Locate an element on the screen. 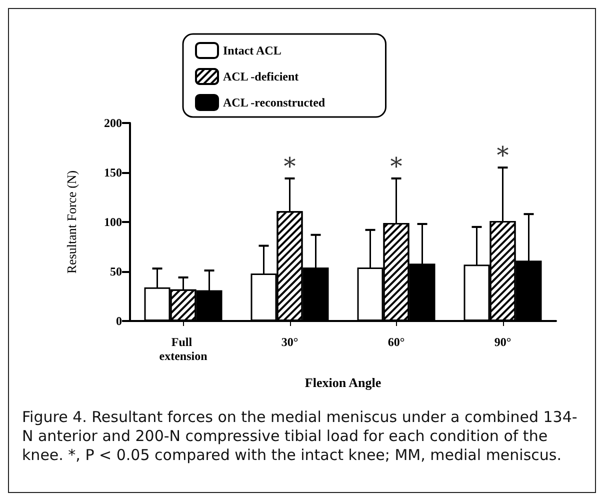  x-tick-label: 60° is located at coordinates (396, 342).